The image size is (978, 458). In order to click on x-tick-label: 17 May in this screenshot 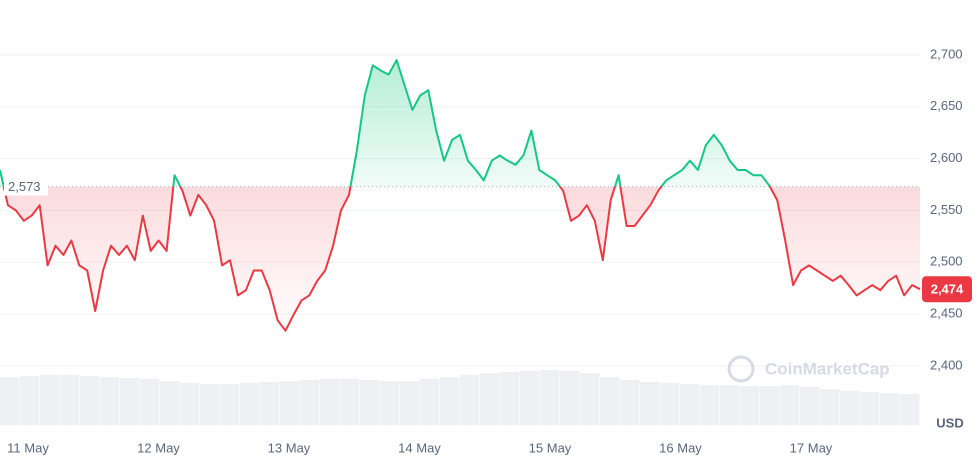, I will do `click(811, 447)`.